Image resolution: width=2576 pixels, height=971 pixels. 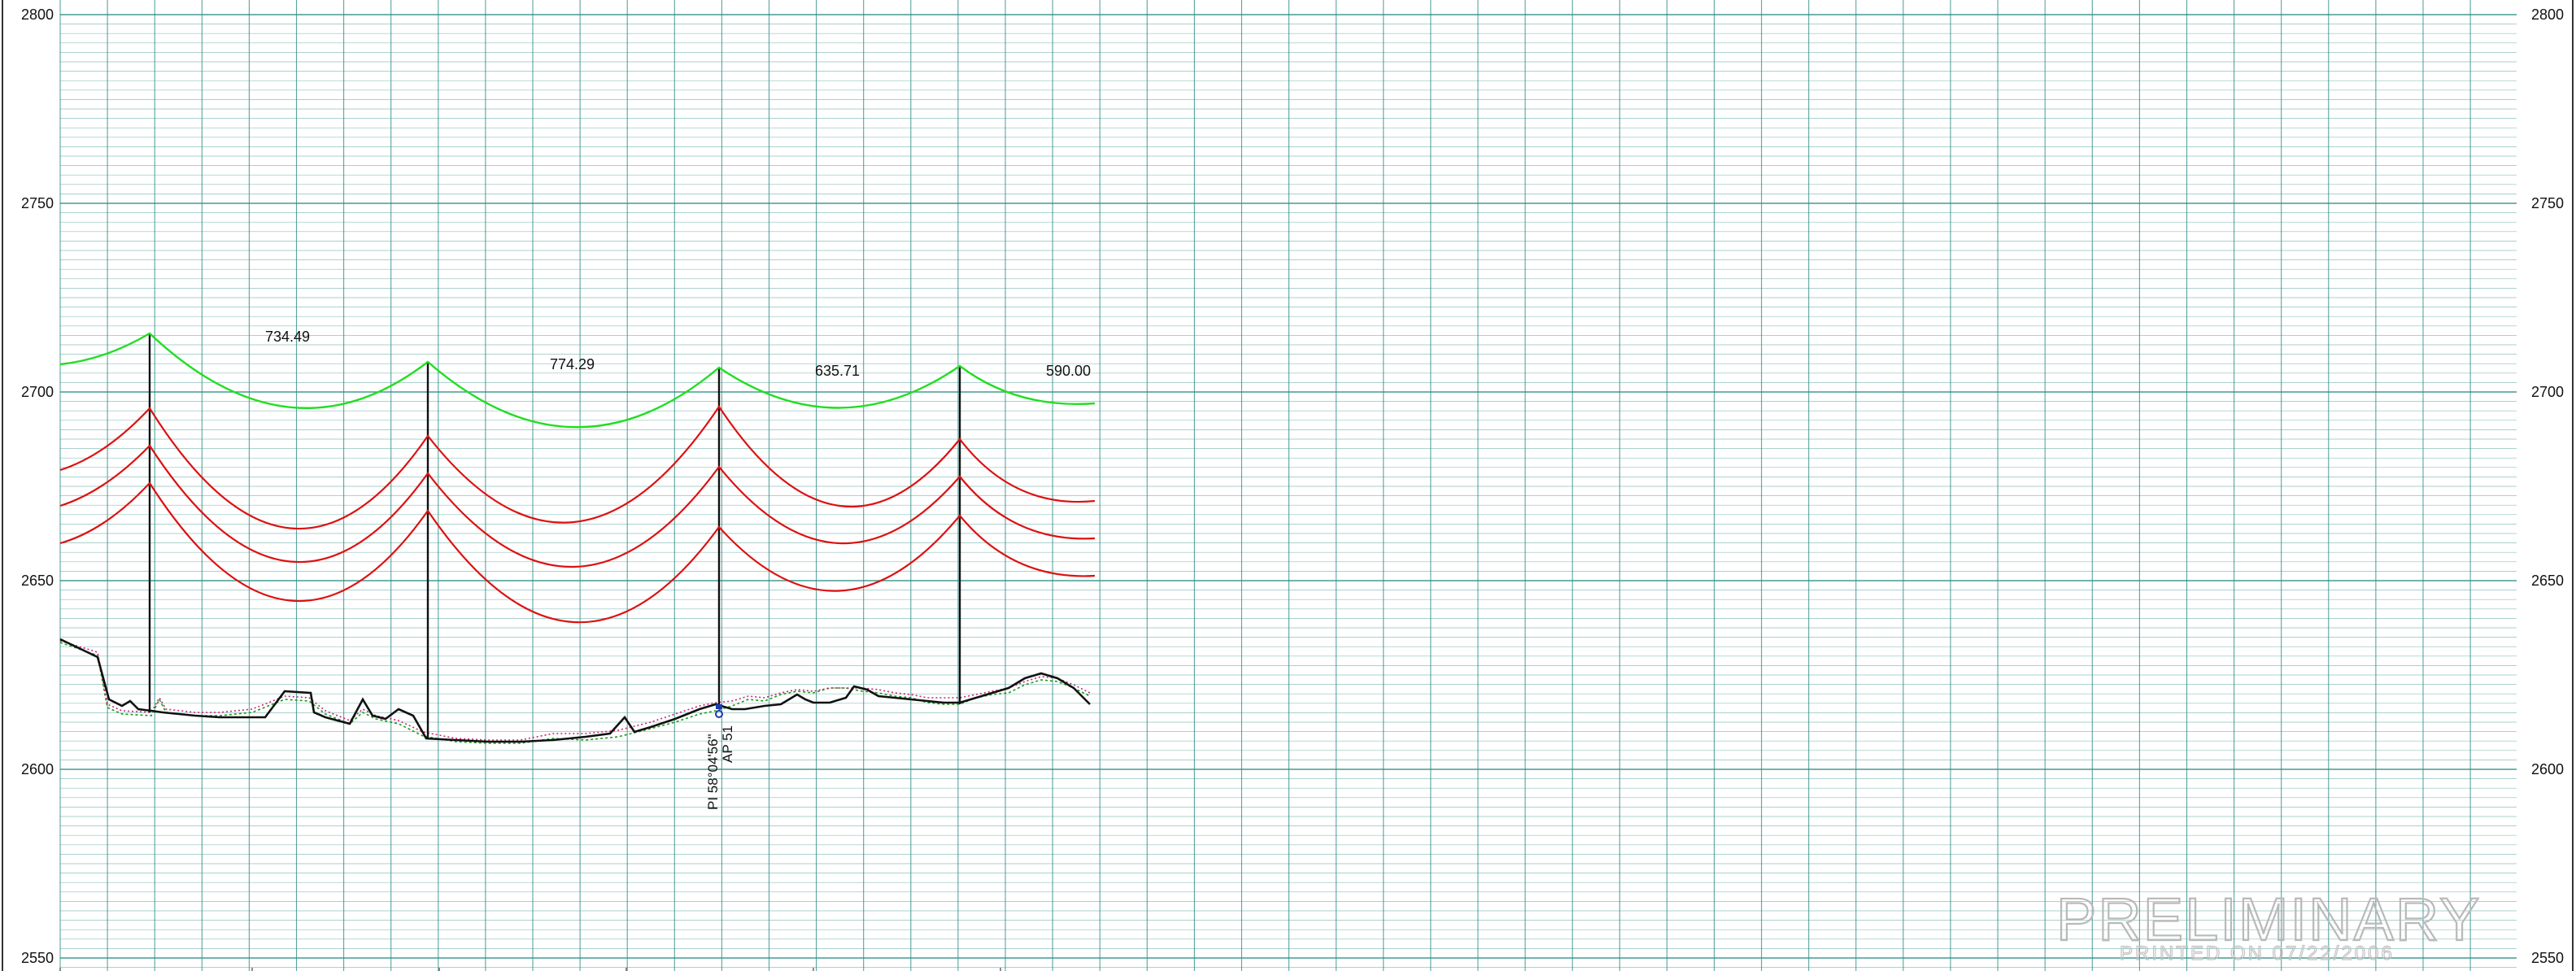 What do you see at coordinates (719, 714) in the screenshot?
I see `pi-marker` at bounding box center [719, 714].